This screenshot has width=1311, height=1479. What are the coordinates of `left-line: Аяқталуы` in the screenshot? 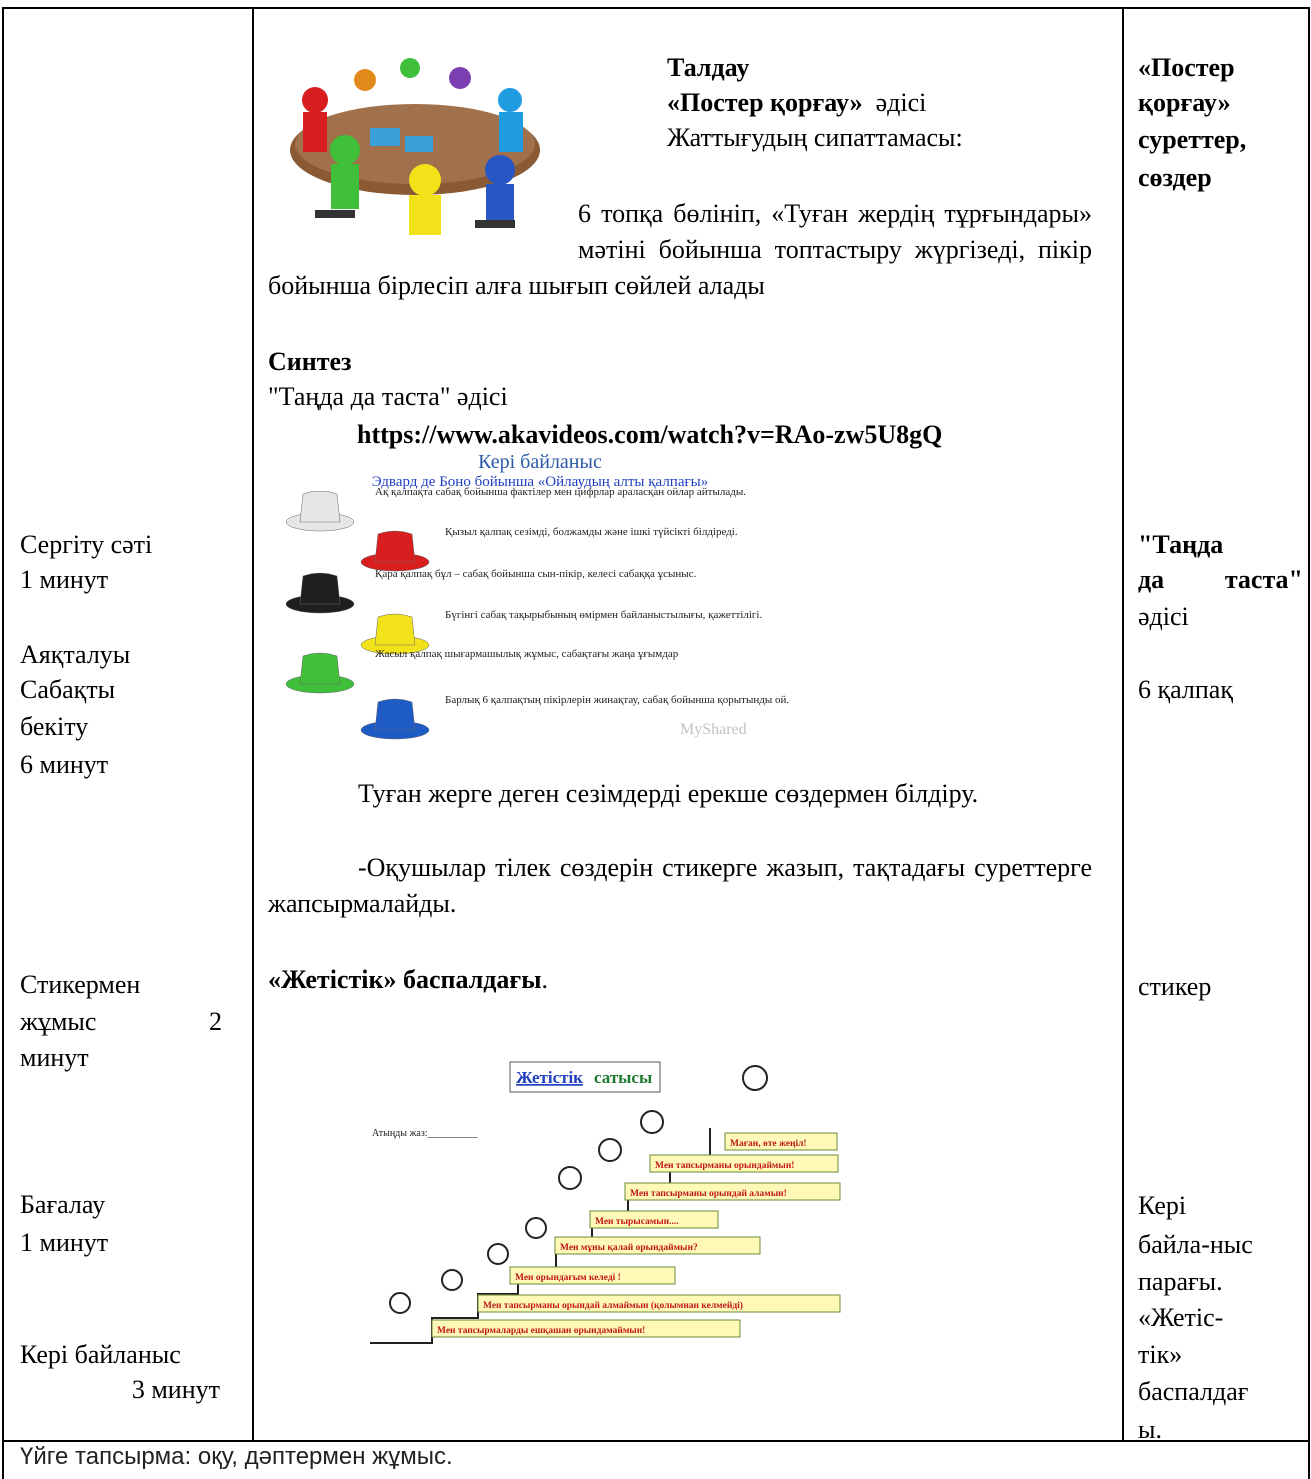 It's located at (75, 654).